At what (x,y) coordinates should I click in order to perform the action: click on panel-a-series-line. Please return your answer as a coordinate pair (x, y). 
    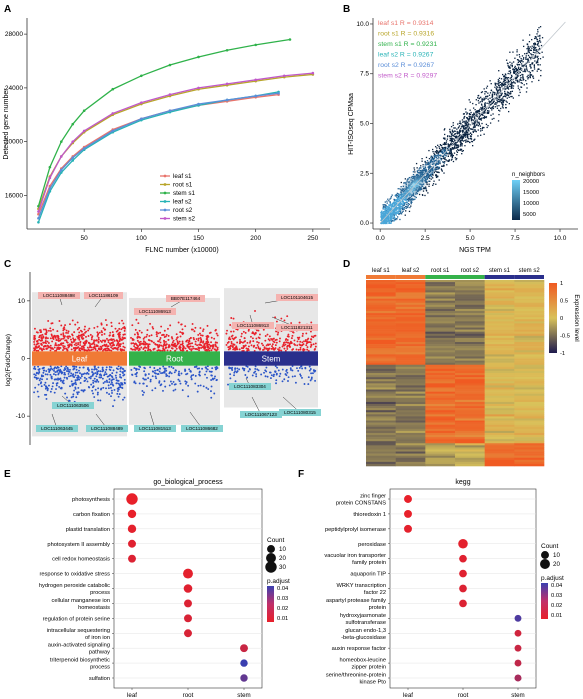
    Looking at the image, I should click on (158, 154).